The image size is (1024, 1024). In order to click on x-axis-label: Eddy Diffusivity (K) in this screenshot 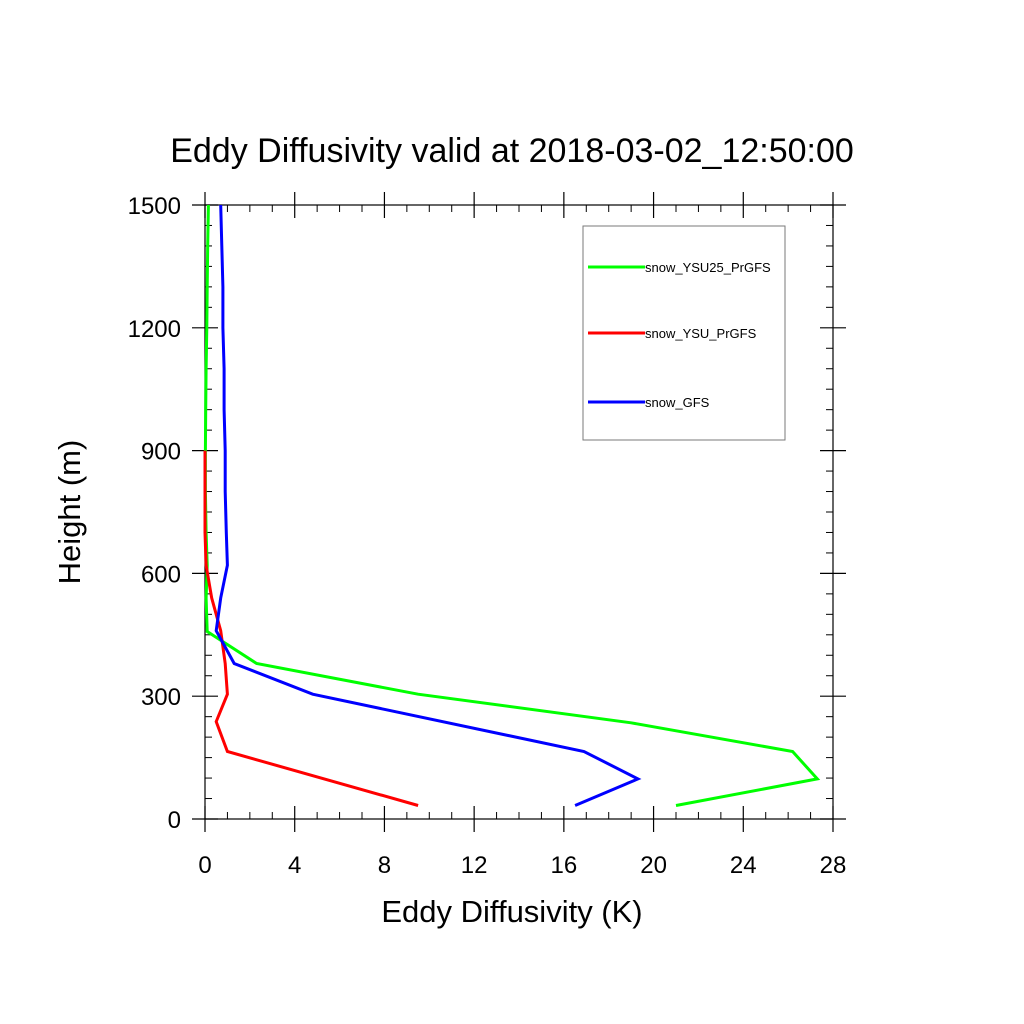, I will do `click(511, 911)`.